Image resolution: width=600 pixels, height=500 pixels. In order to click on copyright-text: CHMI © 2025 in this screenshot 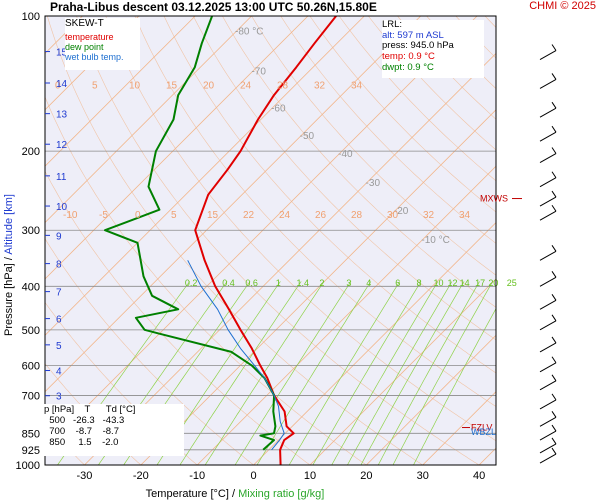, I will do `click(562, 6)`.